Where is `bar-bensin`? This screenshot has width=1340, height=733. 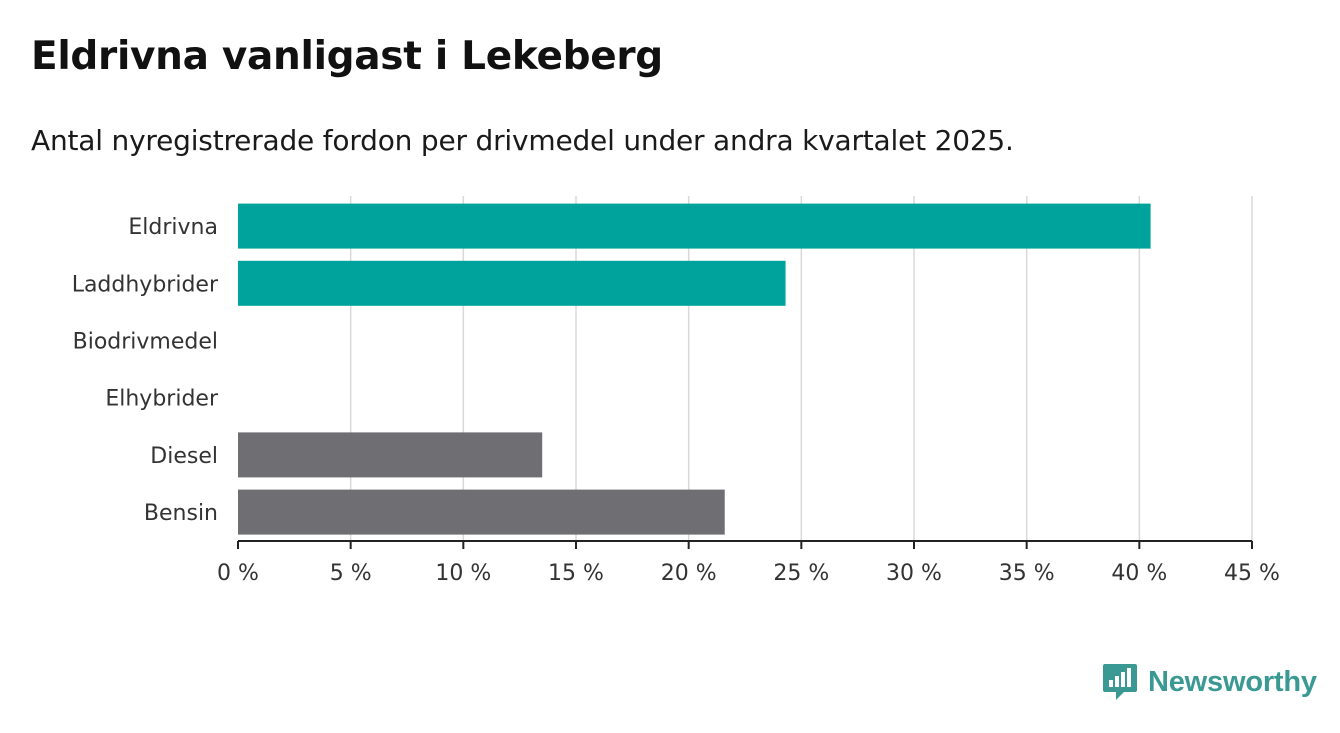 bar-bensin is located at coordinates (481, 512).